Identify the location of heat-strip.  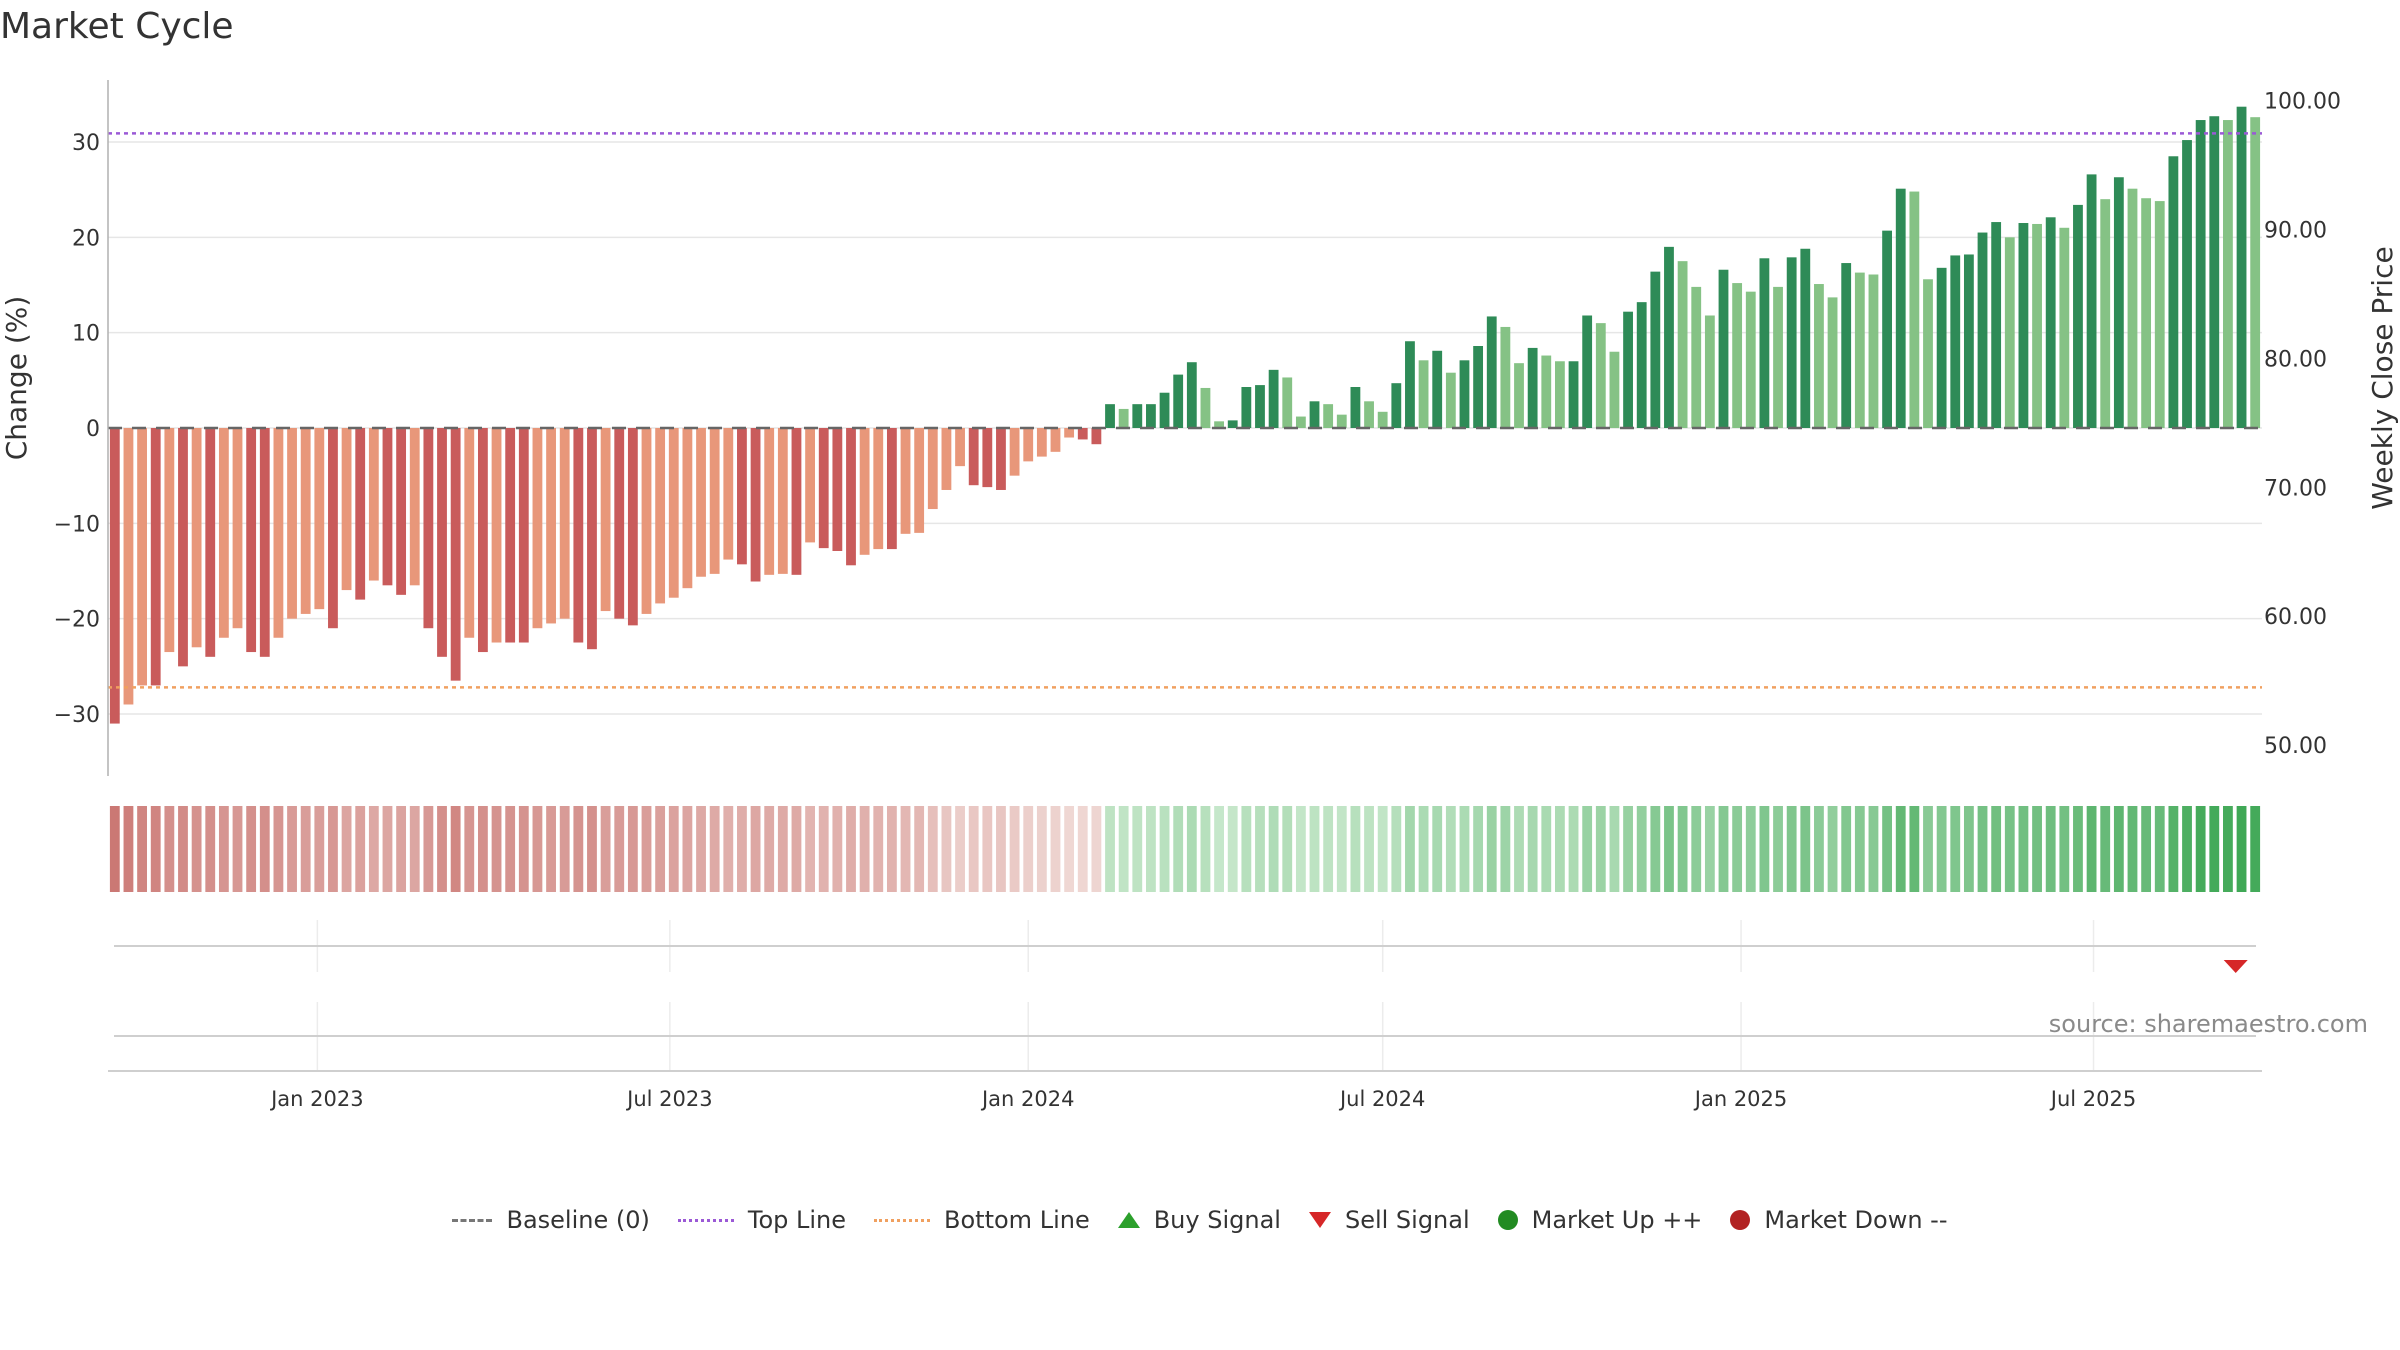
(1185, 849).